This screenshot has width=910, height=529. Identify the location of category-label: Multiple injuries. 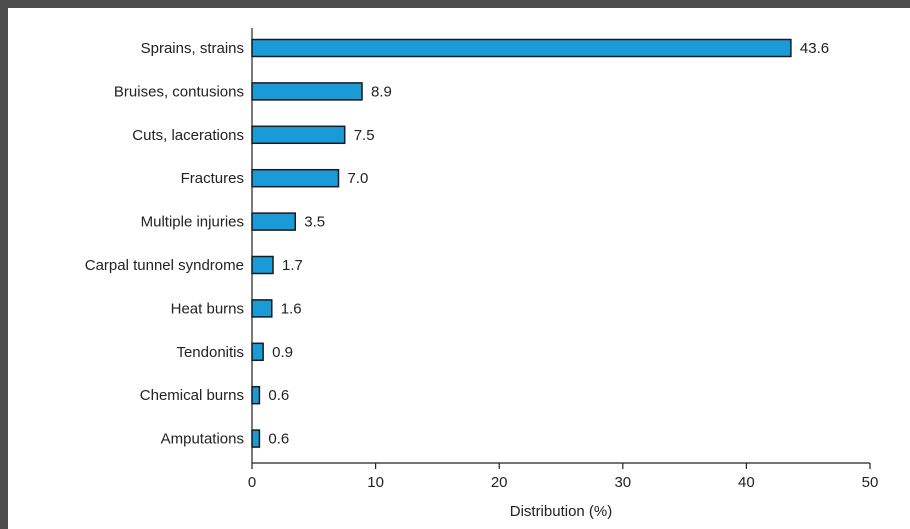
(192, 222).